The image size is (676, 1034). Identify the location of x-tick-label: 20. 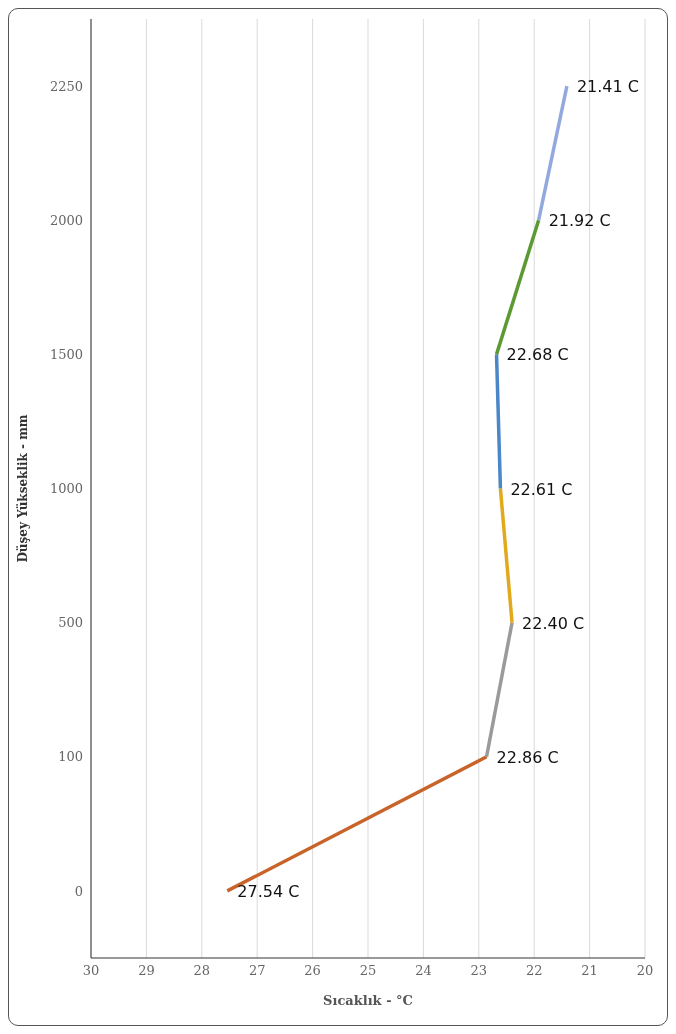
(645, 971).